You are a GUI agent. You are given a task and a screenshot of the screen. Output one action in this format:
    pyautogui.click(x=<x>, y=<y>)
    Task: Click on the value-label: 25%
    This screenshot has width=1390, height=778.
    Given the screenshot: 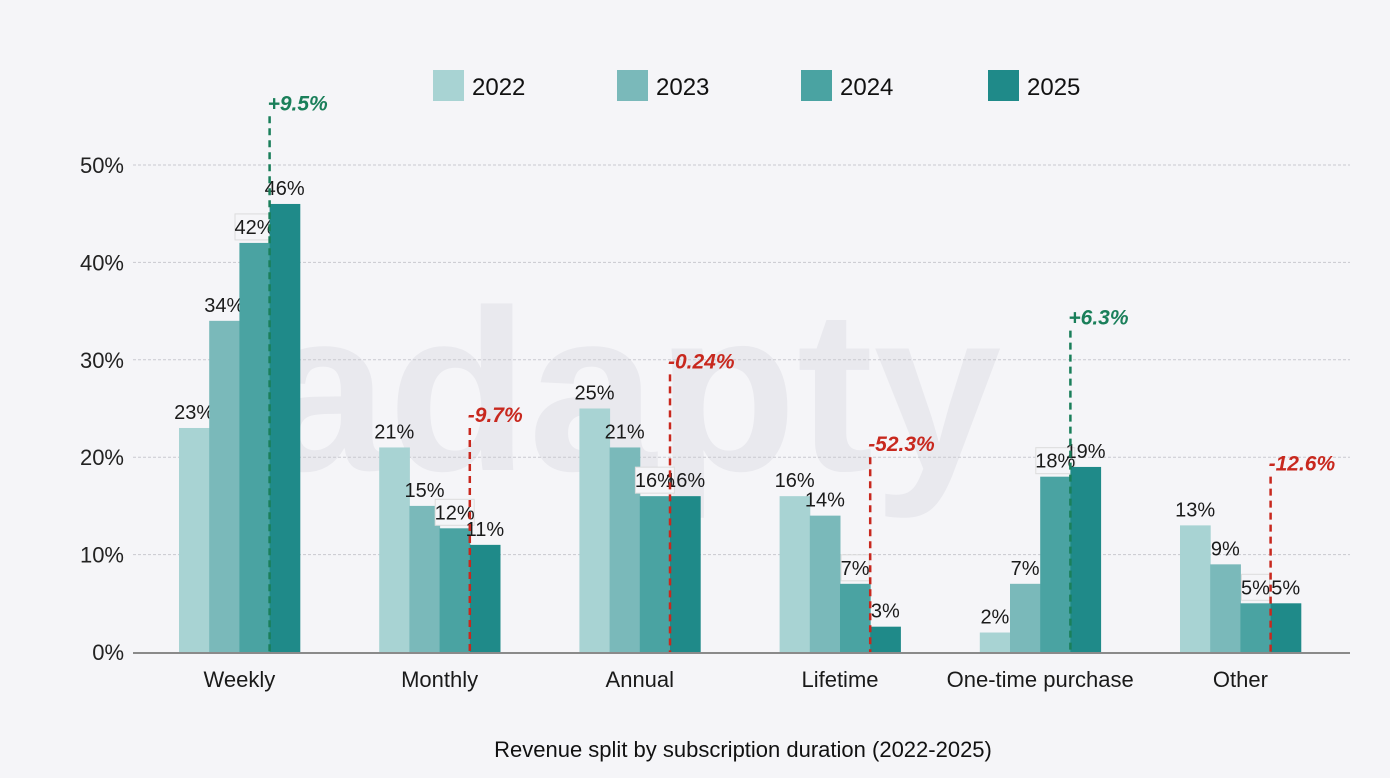 What is the action you would take?
    pyautogui.click(x=594, y=394)
    